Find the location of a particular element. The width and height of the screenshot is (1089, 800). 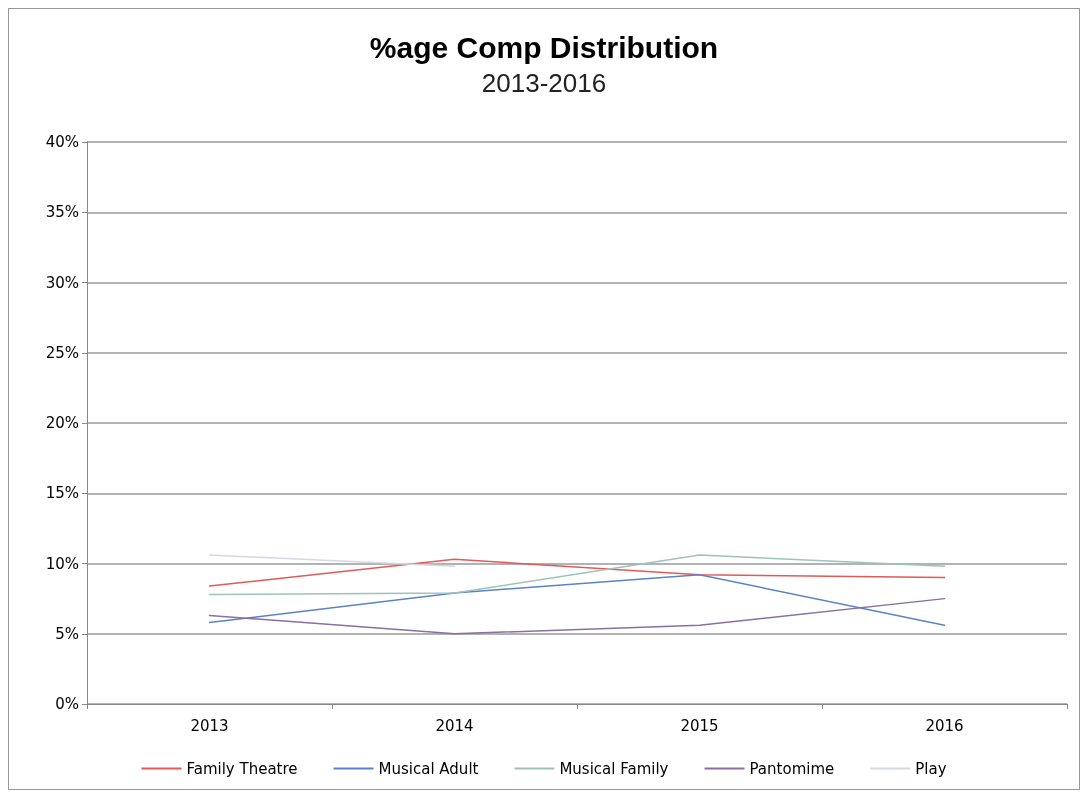

x-tick-label: 2013 is located at coordinates (209, 725).